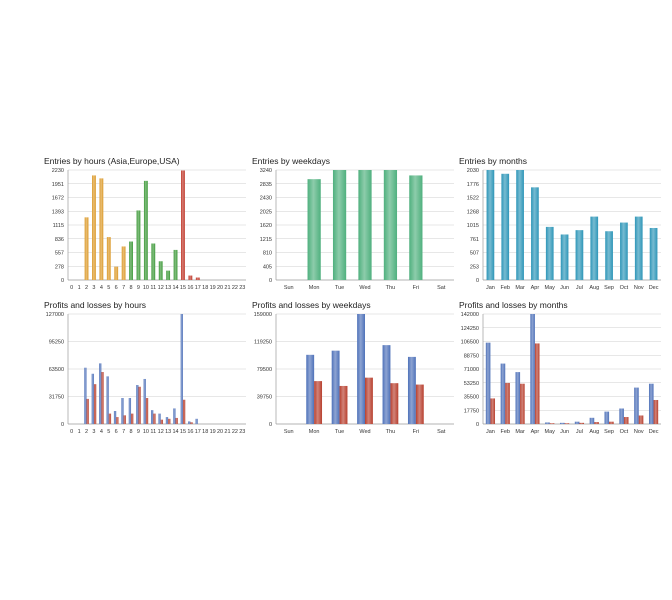 This screenshot has width=672, height=600. I want to click on chart-title: Entries by weekdays, so click(291, 161).